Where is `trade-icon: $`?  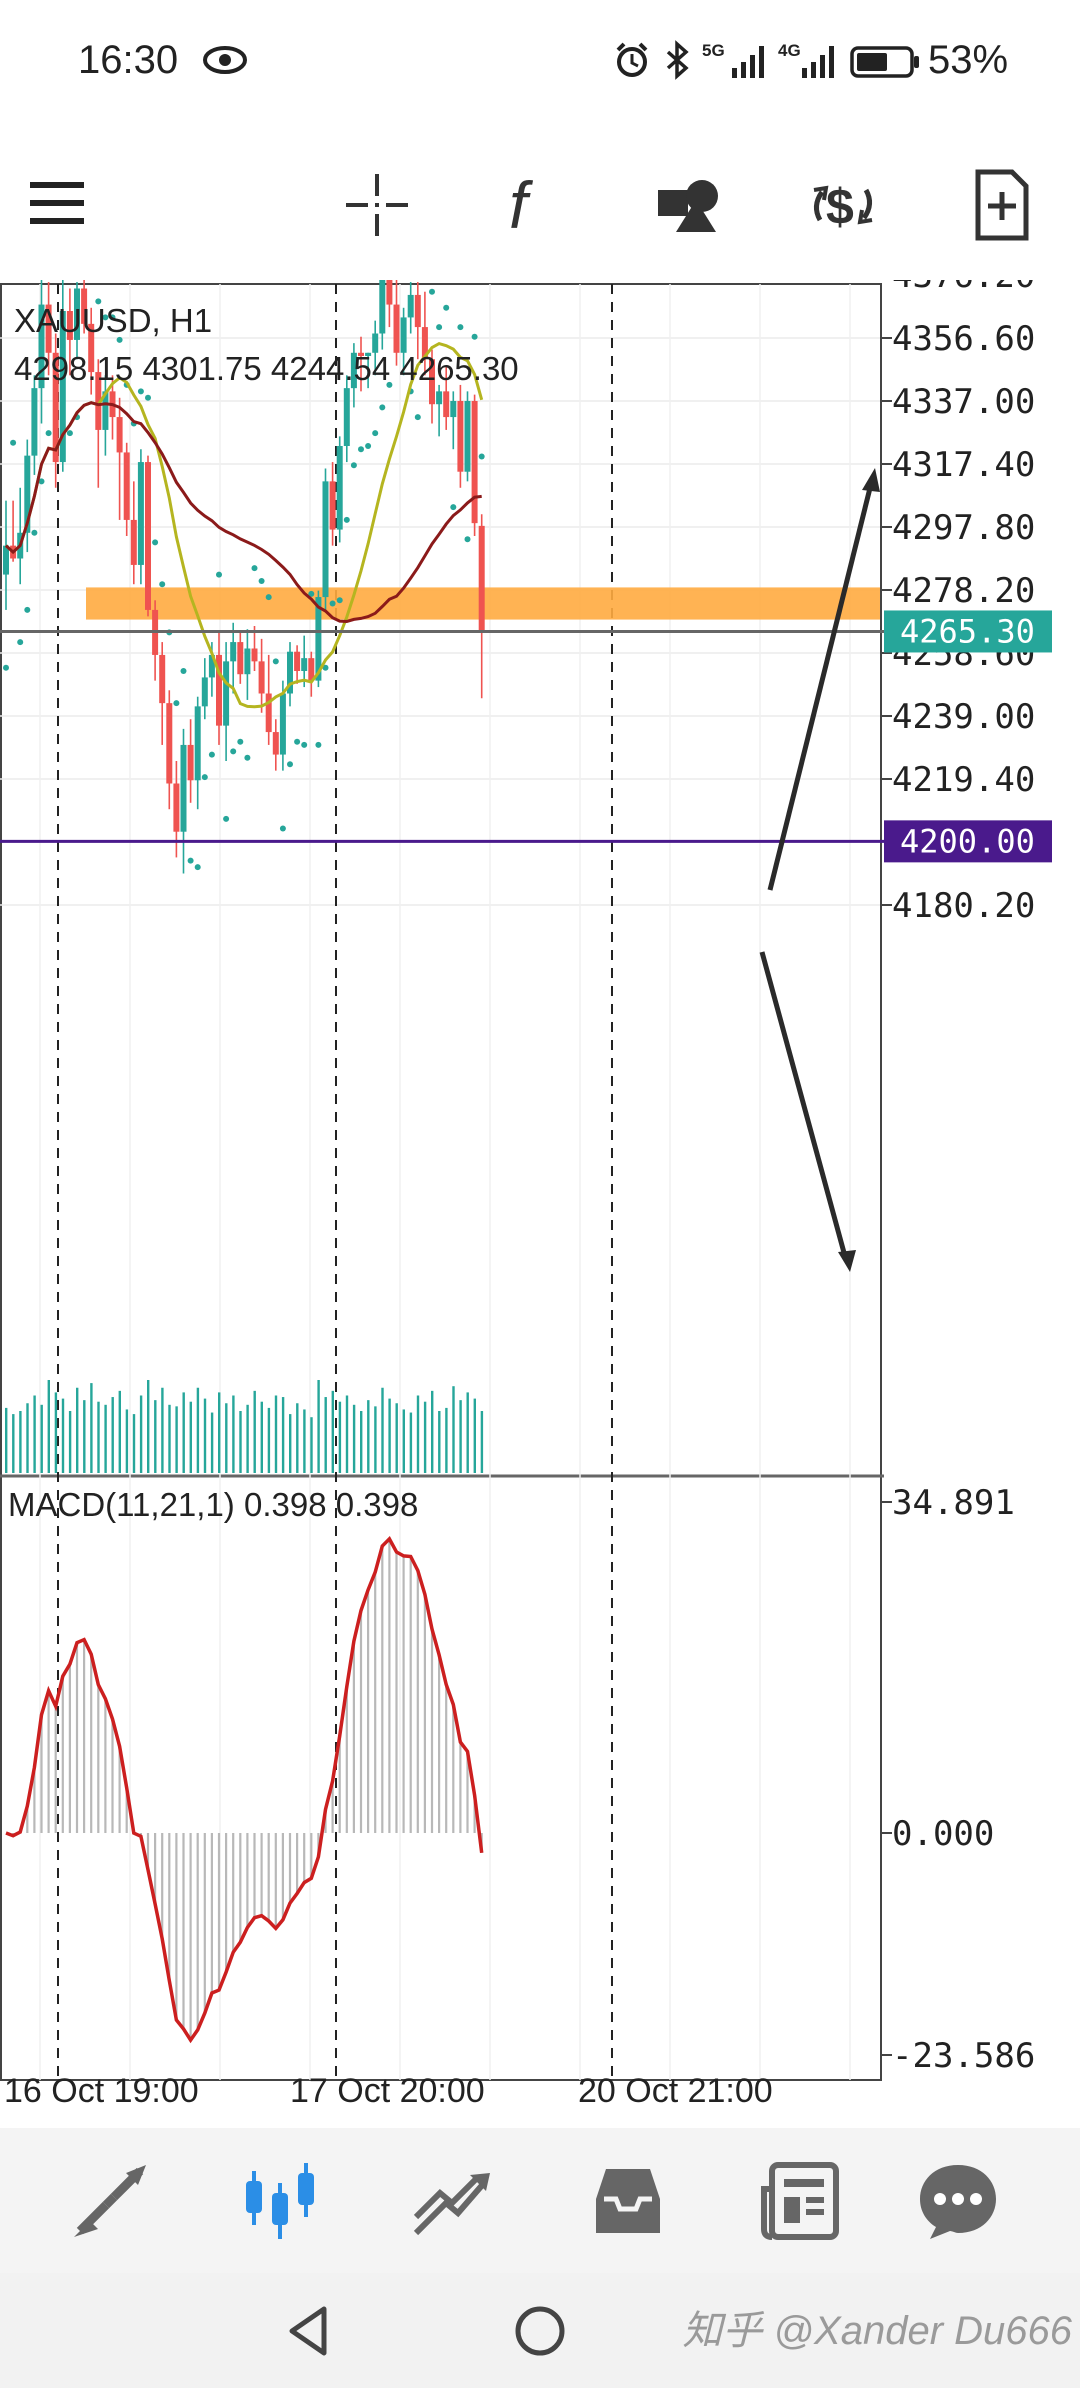 trade-icon: $ is located at coordinates (843, 205).